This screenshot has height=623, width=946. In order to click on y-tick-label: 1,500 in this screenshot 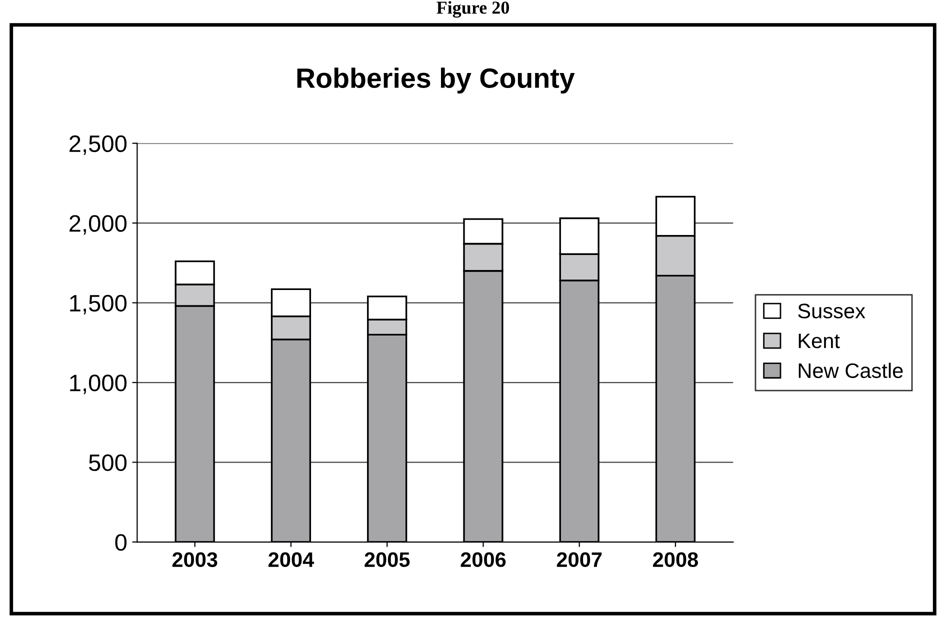, I will do `click(98, 304)`.